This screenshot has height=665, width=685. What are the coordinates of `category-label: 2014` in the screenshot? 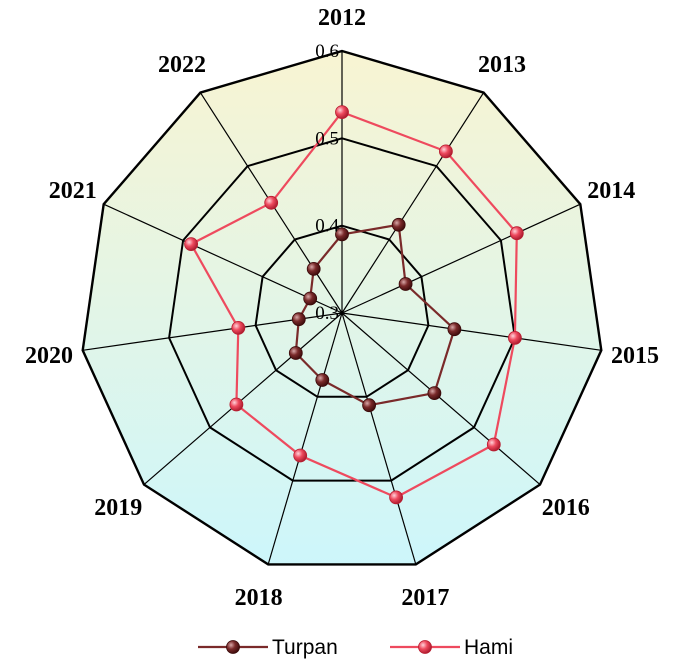 It's located at (611, 191).